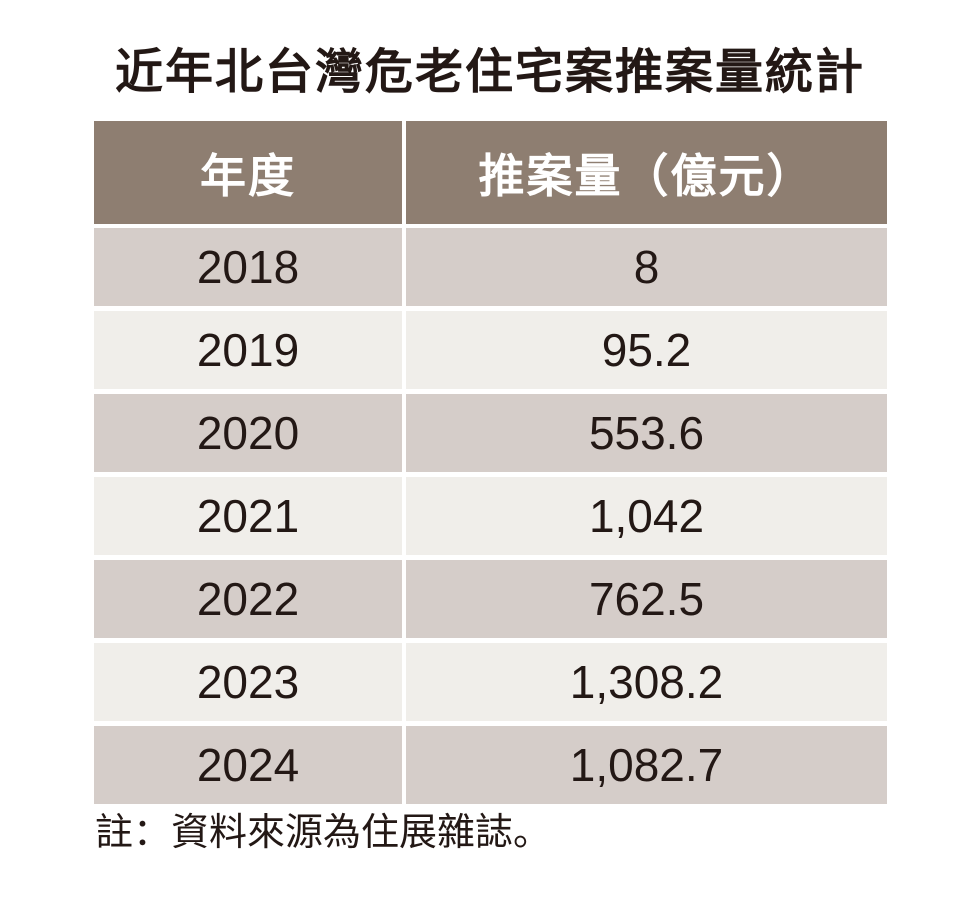 This screenshot has height=924, width=980. Describe the element at coordinates (248, 765) in the screenshot. I see `year-cell: 2024` at that location.